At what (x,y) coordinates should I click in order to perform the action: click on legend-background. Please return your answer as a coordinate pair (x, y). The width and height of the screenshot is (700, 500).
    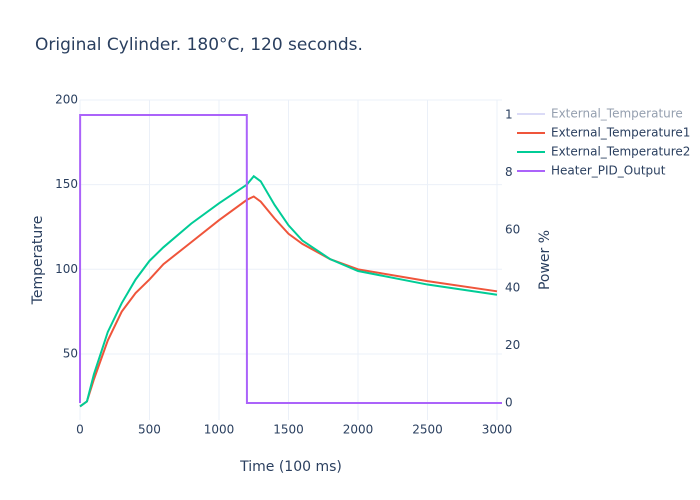
    Looking at the image, I should click on (606, 143).